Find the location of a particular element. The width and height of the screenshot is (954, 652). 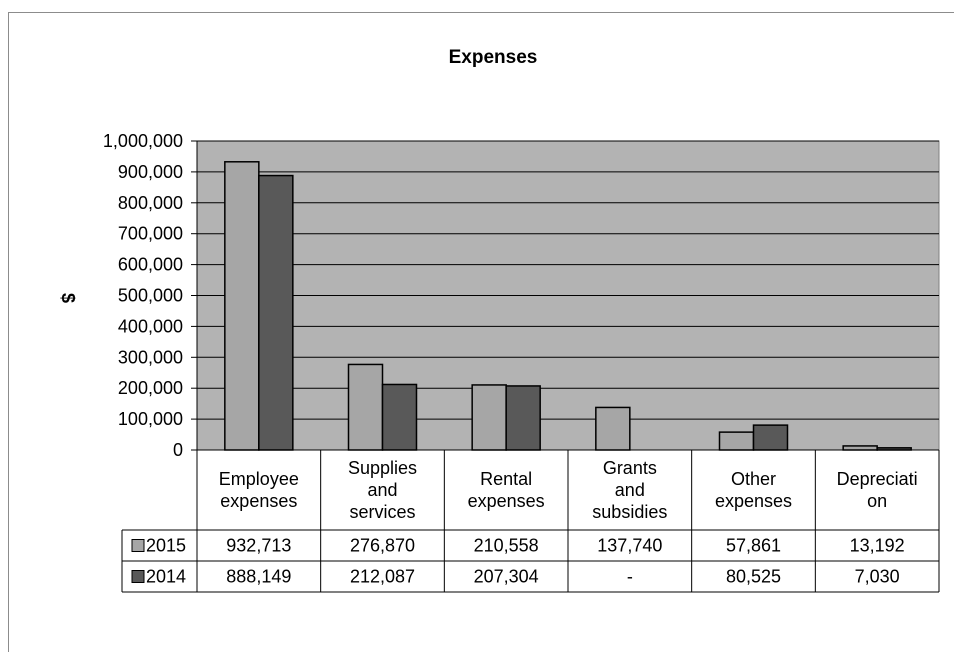

legend-key-2014 is located at coordinates (138, 576).